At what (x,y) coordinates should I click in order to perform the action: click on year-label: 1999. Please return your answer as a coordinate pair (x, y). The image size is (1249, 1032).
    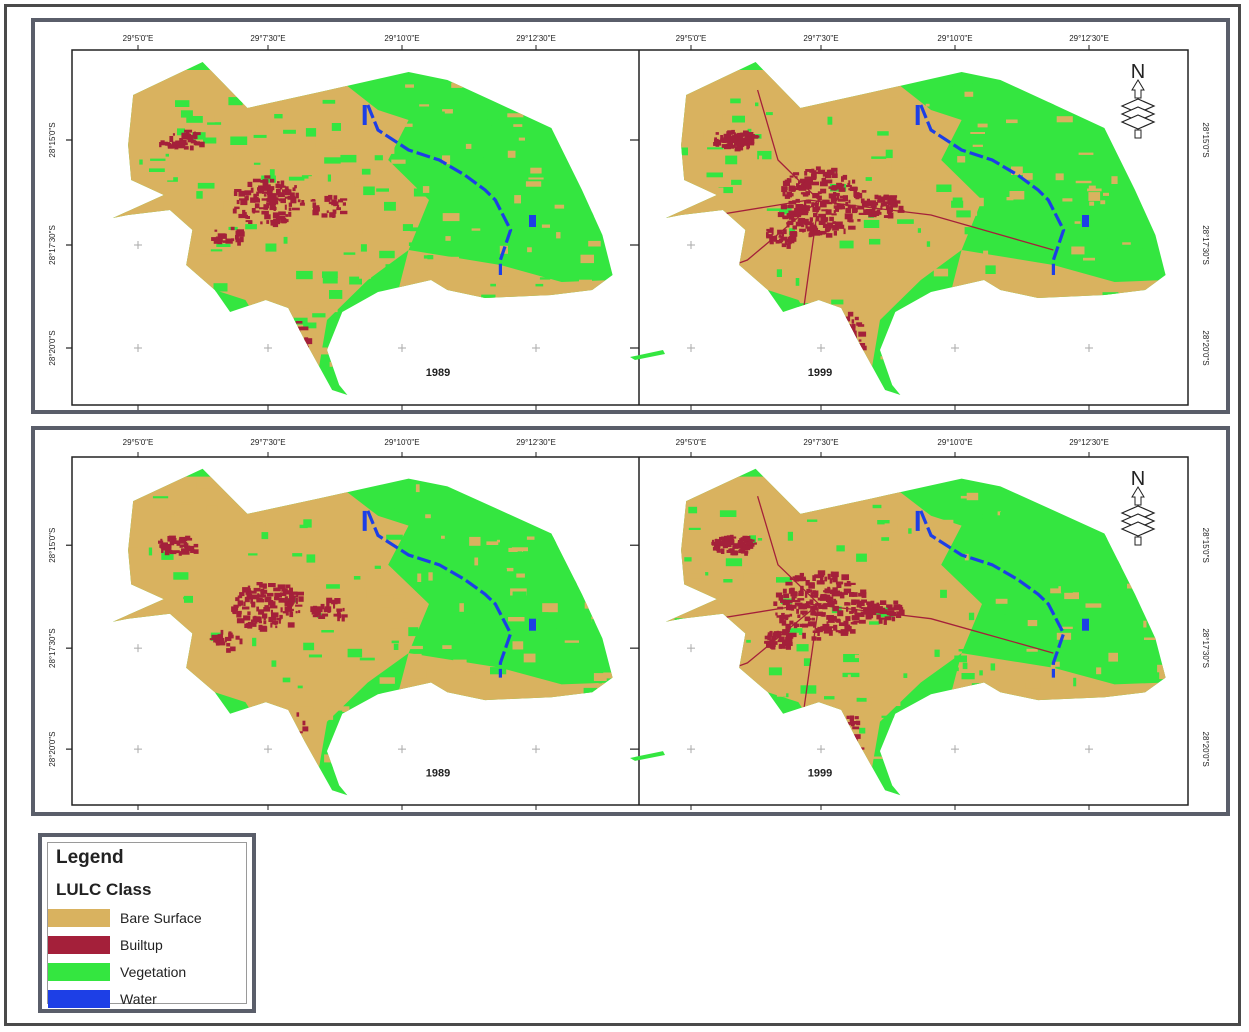
    Looking at the image, I should click on (820, 774).